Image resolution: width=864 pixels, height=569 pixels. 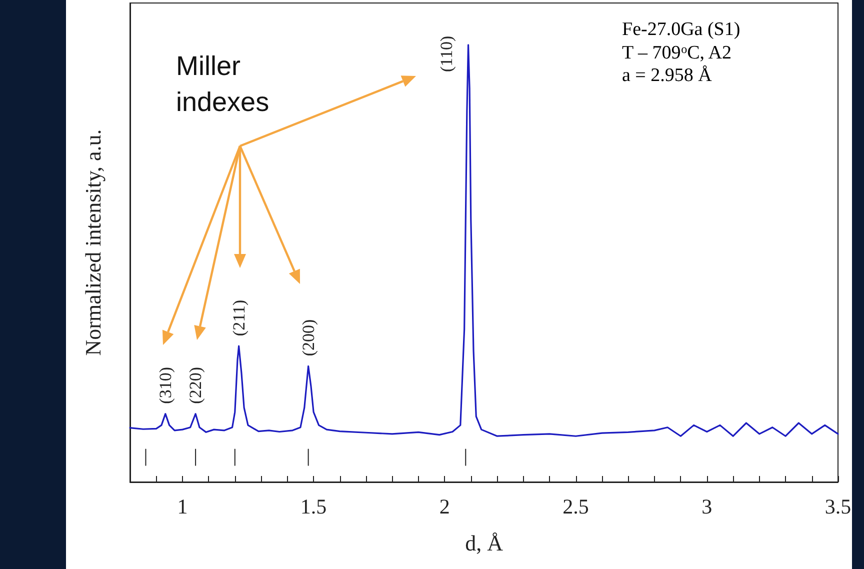 What do you see at coordinates (838, 506) in the screenshot?
I see `x-tick-label: 3.5` at bounding box center [838, 506].